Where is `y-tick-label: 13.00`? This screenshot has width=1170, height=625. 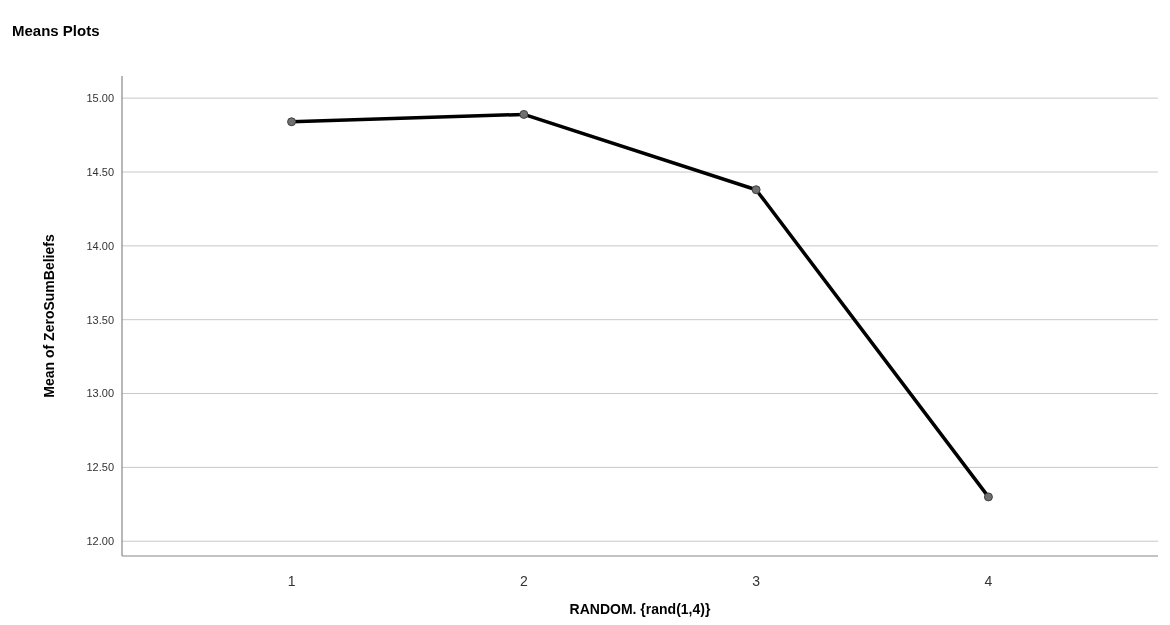 y-tick-label: 13.00 is located at coordinates (100, 393).